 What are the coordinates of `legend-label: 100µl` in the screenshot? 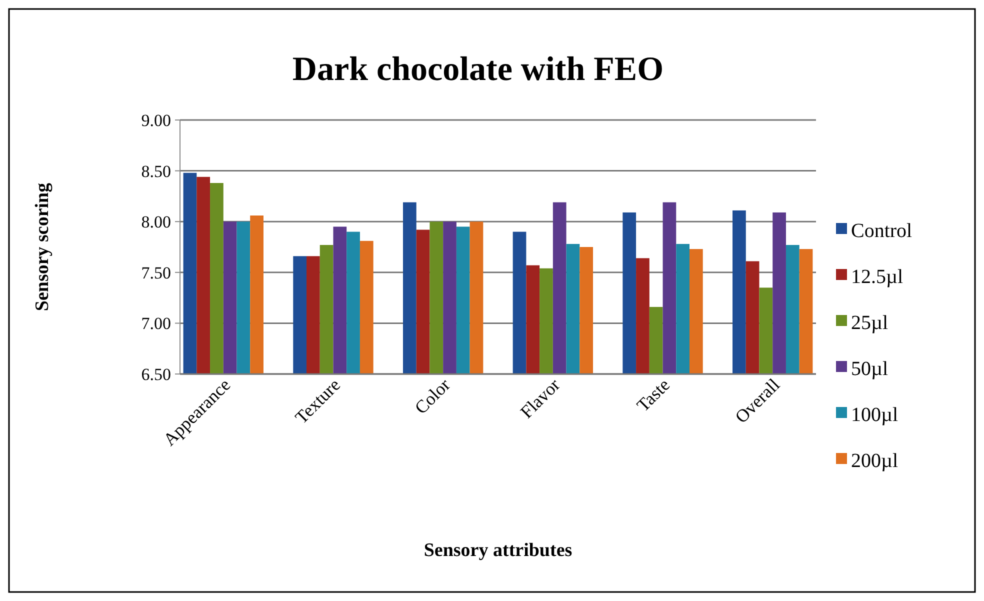 It's located at (875, 415).